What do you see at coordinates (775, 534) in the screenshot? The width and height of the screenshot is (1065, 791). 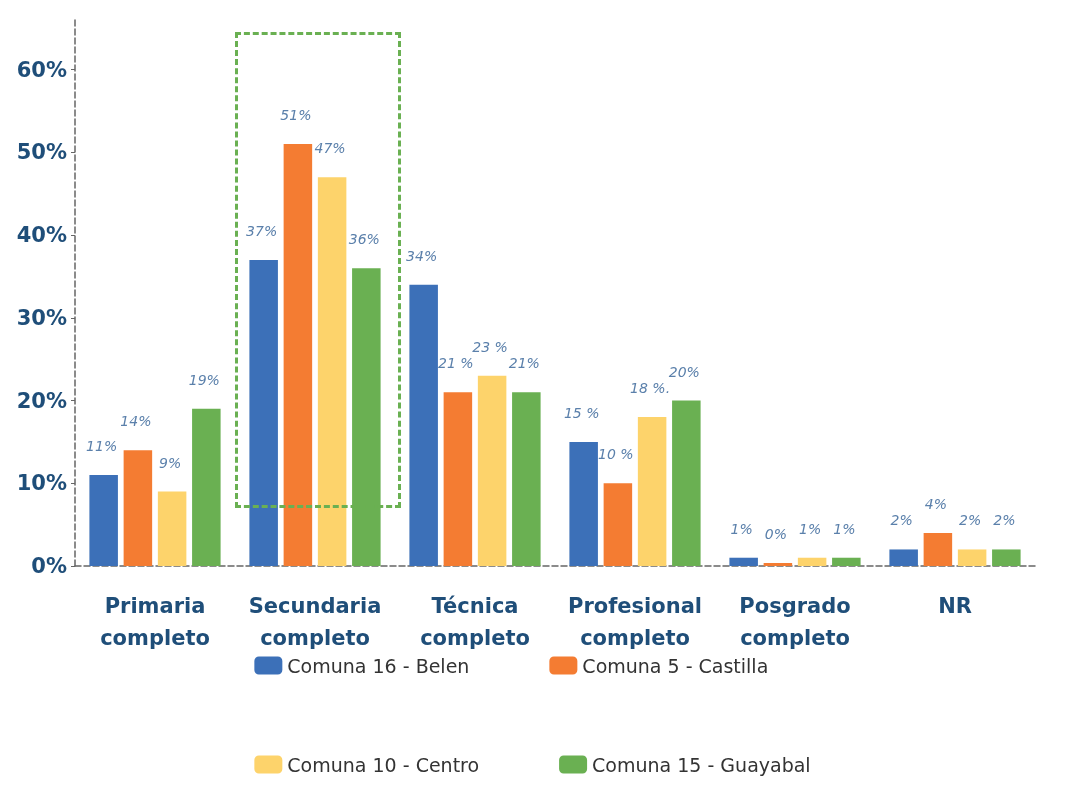 I see `data-label: 0%` at bounding box center [775, 534].